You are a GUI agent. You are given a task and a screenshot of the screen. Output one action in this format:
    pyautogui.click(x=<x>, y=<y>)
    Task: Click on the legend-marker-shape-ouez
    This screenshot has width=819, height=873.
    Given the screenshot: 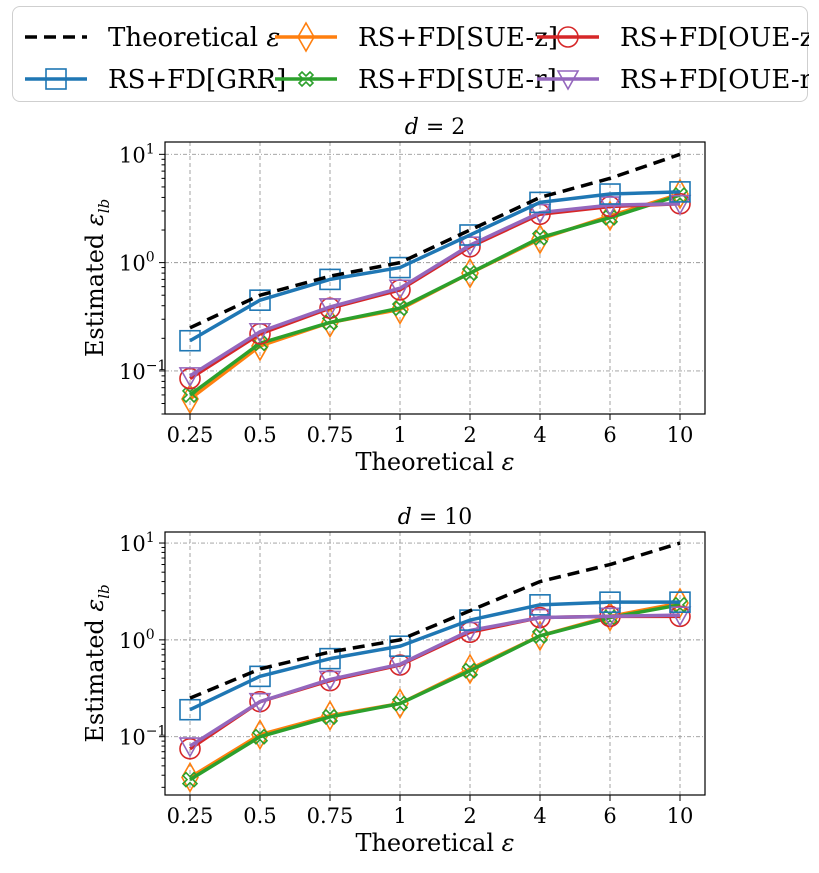 What is the action you would take?
    pyautogui.click(x=568, y=37)
    